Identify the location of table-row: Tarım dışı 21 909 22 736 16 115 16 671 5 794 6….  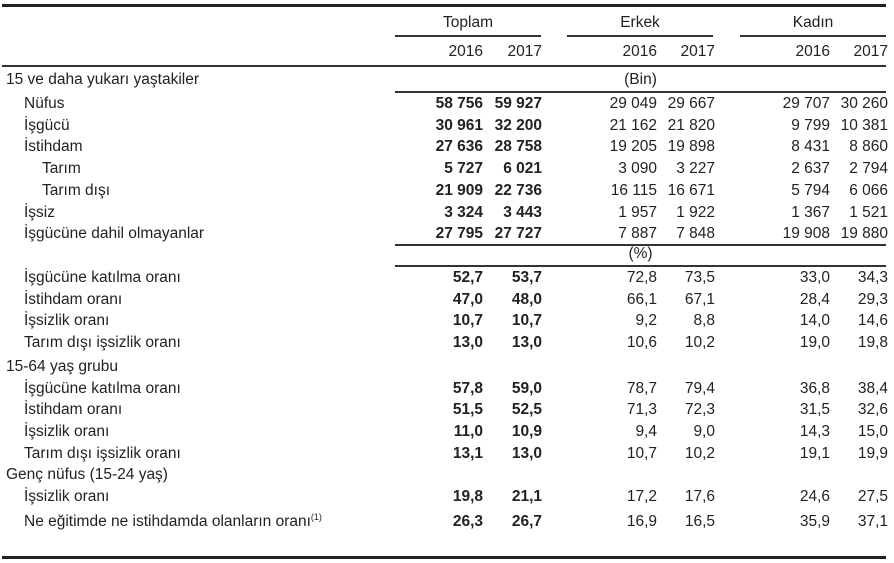
(447, 191).